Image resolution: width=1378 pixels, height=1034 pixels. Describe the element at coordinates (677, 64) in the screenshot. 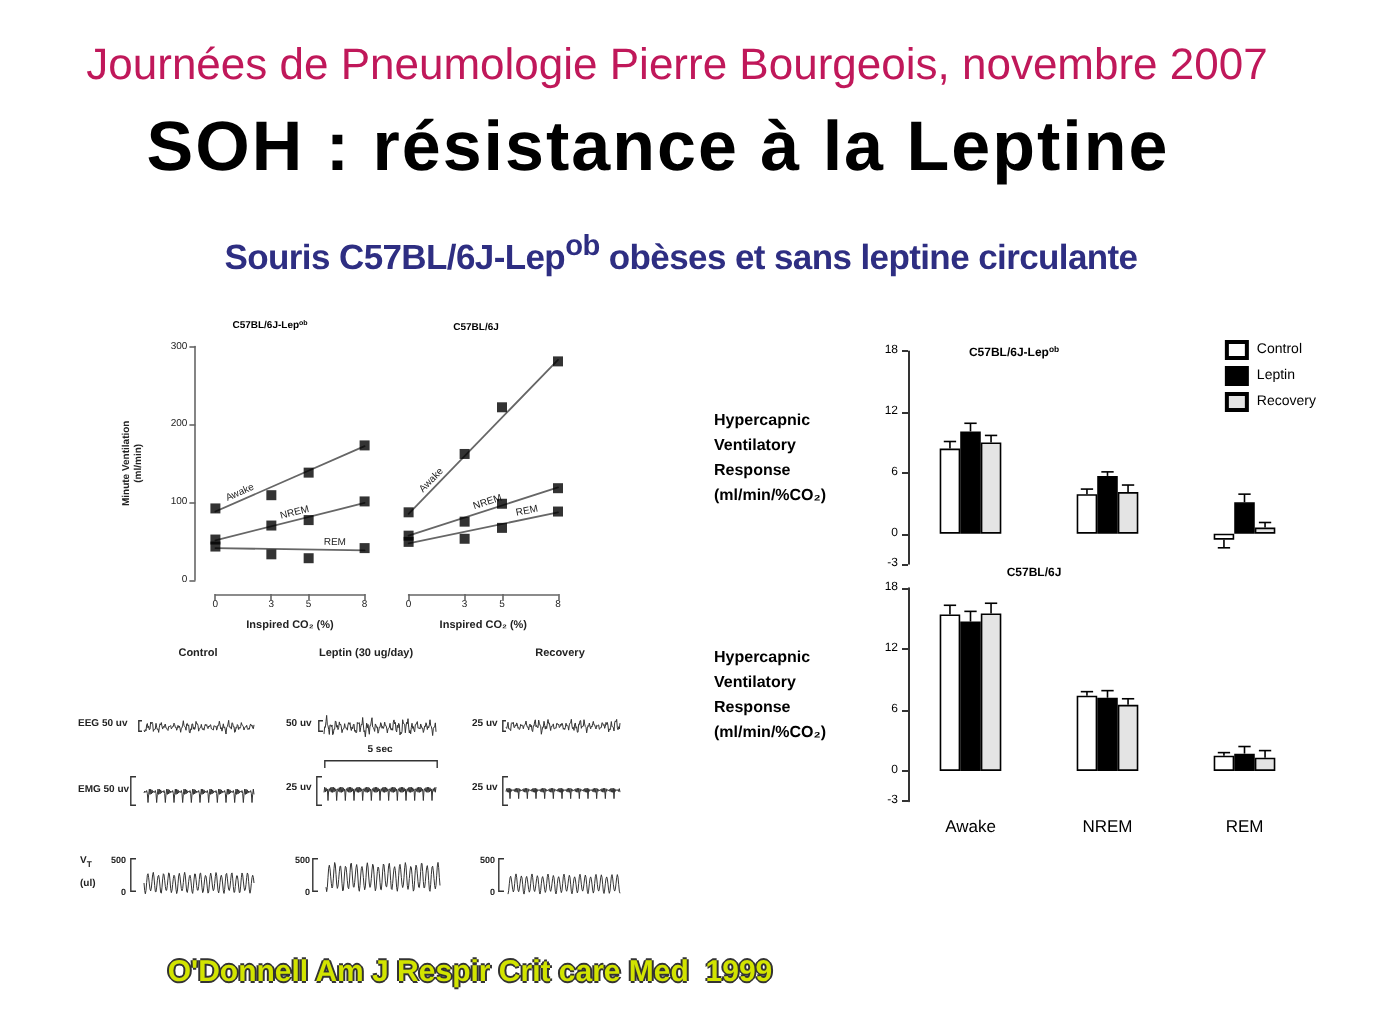

I see `text: Journées de Pneumologie Pierre Bourgeois, novembre 2007` at that location.